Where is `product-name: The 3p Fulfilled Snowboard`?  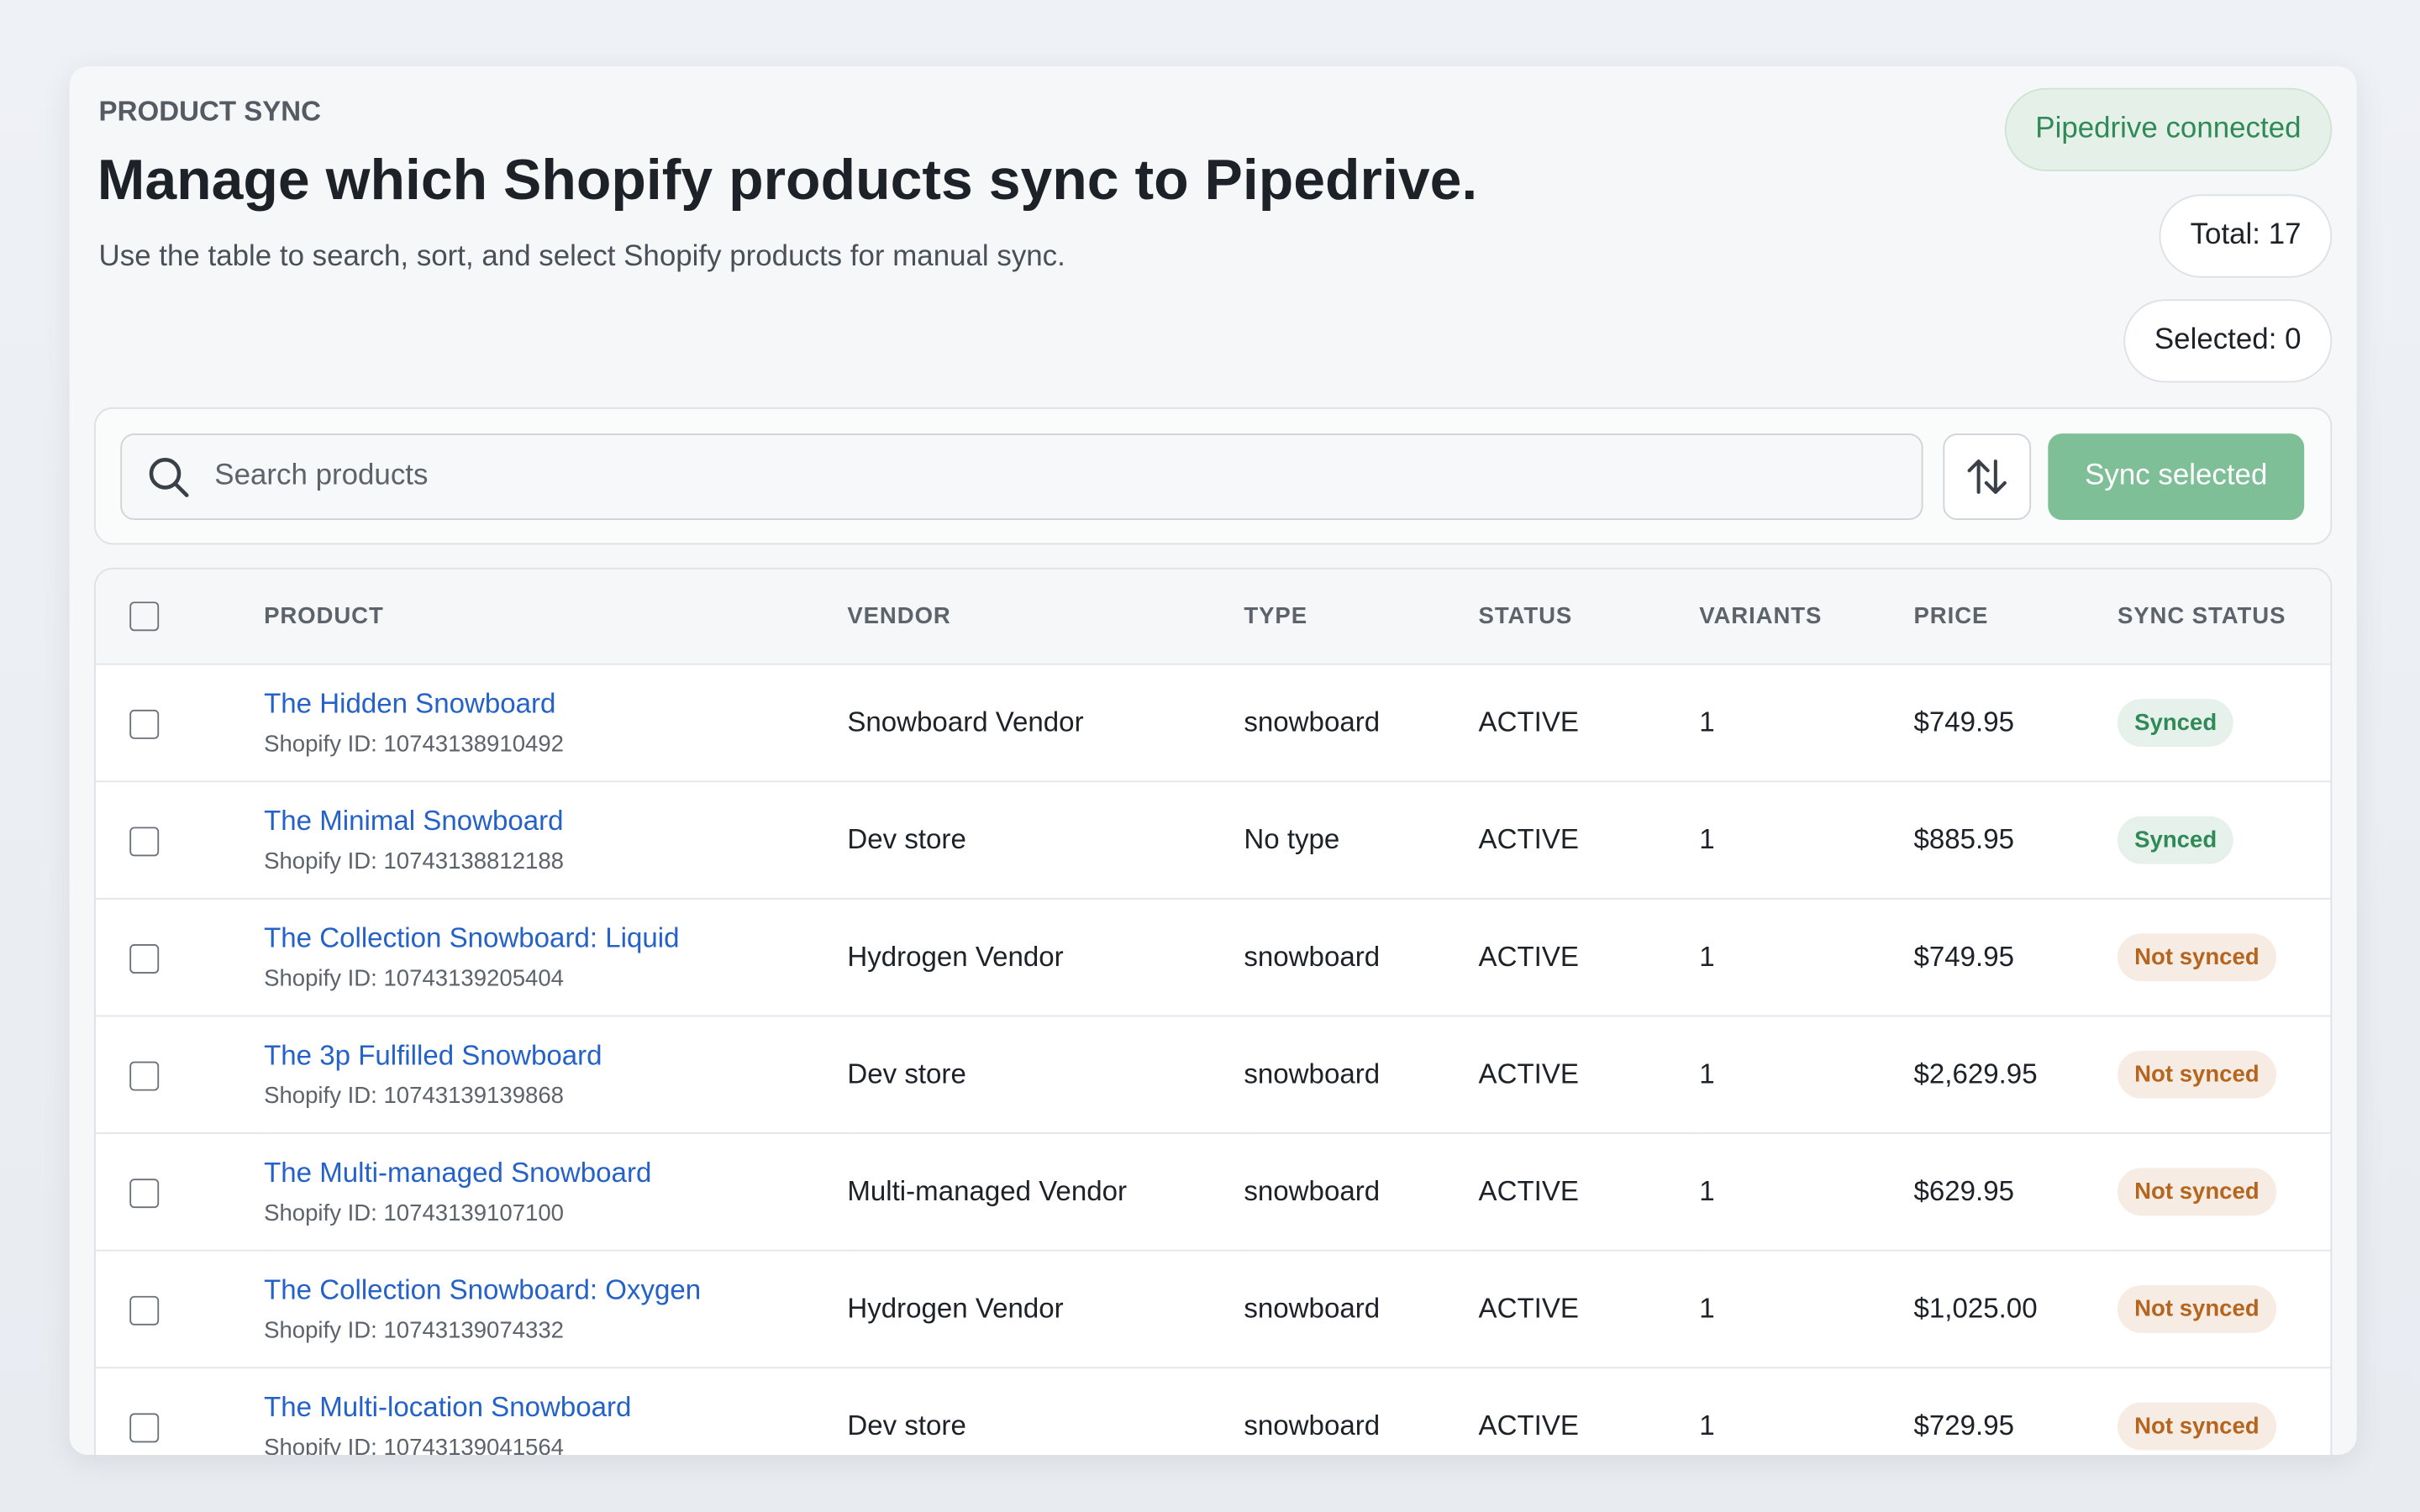
product-name: The 3p Fulfilled Snowboard is located at coordinates (433, 1055).